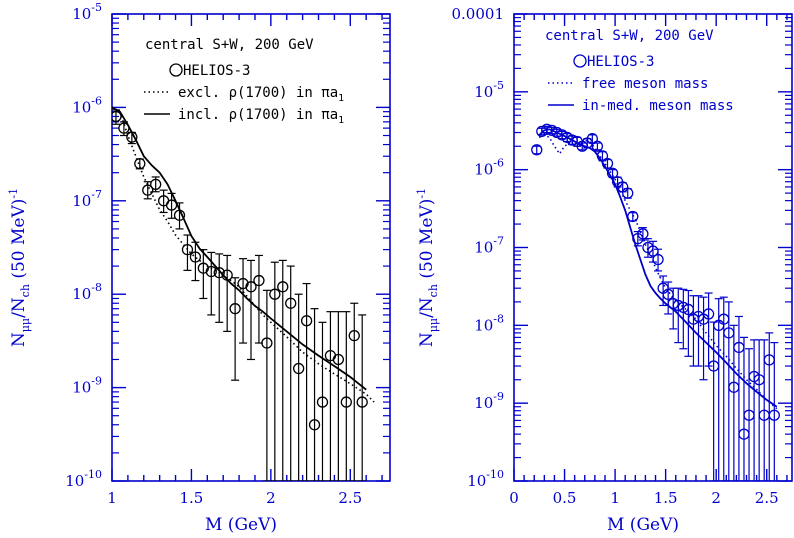 Image resolution: width=794 pixels, height=538 pixels. Describe the element at coordinates (261, 94) in the screenshot. I see `legend-label: excl. ρ(1700) in πa1` at that location.